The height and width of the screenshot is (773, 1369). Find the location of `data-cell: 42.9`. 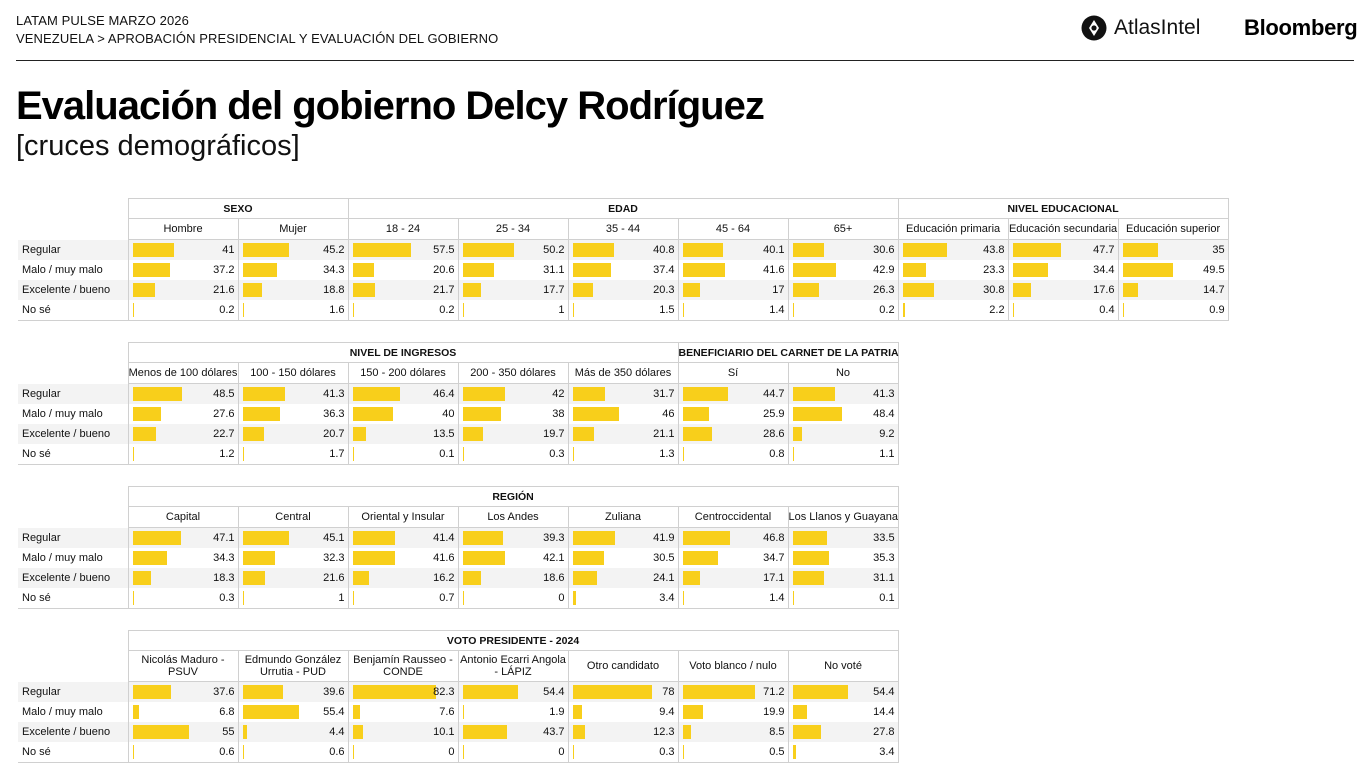

data-cell: 42.9 is located at coordinates (843, 270).